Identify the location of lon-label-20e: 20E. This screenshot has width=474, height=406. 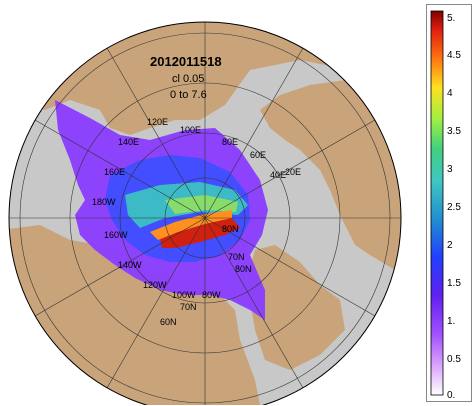
(293, 172).